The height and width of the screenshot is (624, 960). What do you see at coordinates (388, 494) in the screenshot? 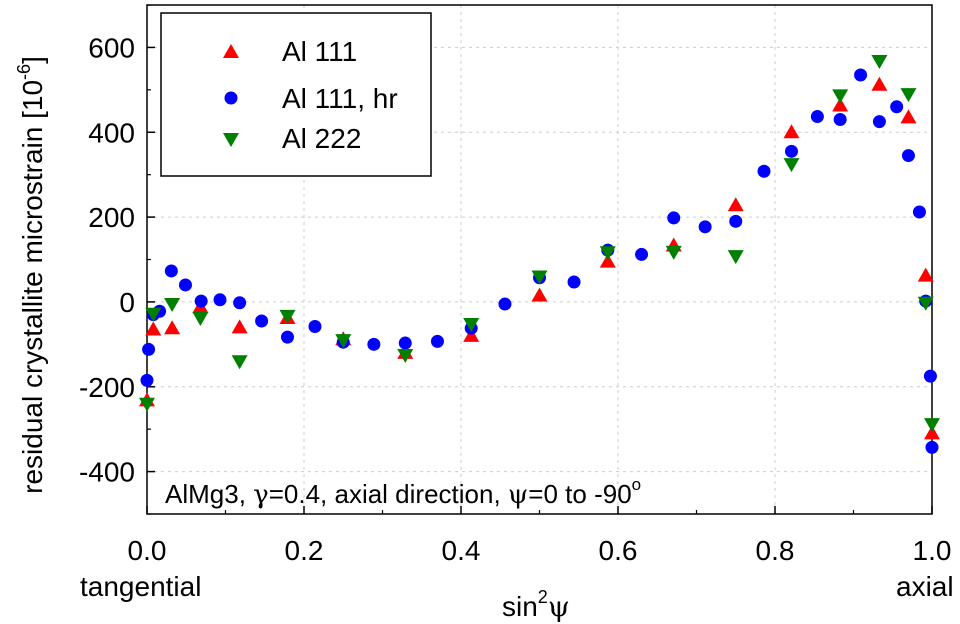
I see `annotation-gamma-value: =0.4, axial direction,` at bounding box center [388, 494].